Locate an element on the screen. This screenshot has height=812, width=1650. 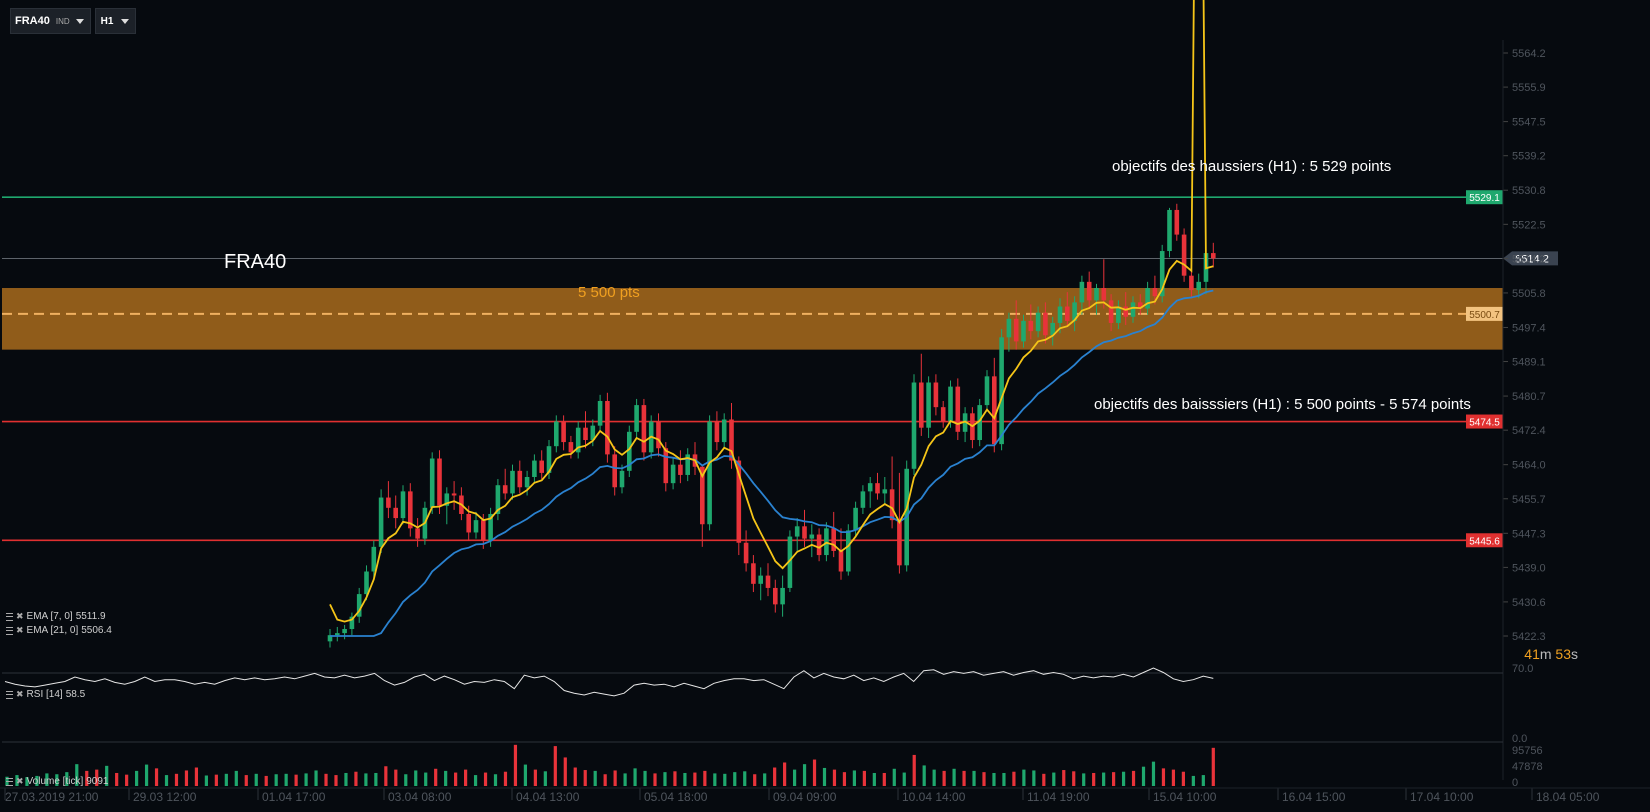
candle-countdown: 41m 53s is located at coordinates (1551, 654).